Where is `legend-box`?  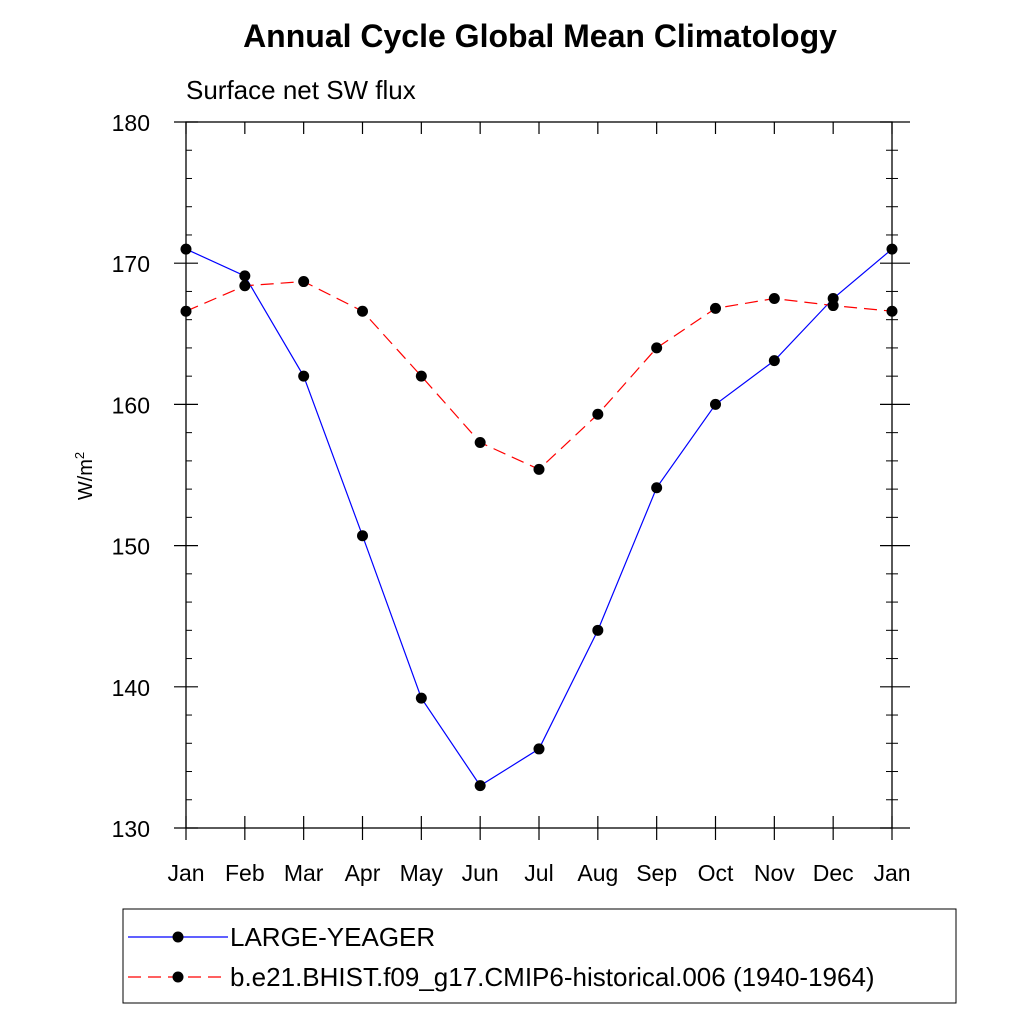
legend-box is located at coordinates (539, 956).